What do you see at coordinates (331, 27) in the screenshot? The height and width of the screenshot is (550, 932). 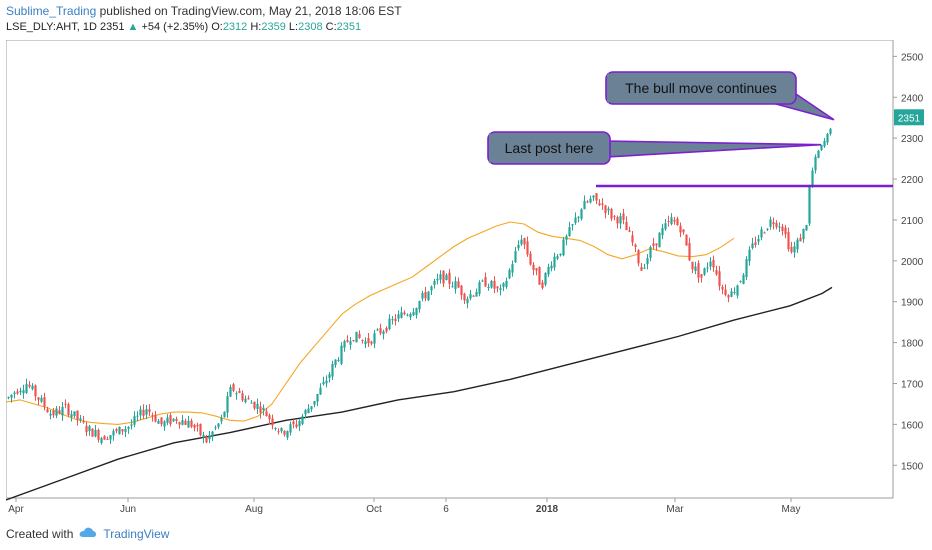 I see `close-label: C:` at bounding box center [331, 27].